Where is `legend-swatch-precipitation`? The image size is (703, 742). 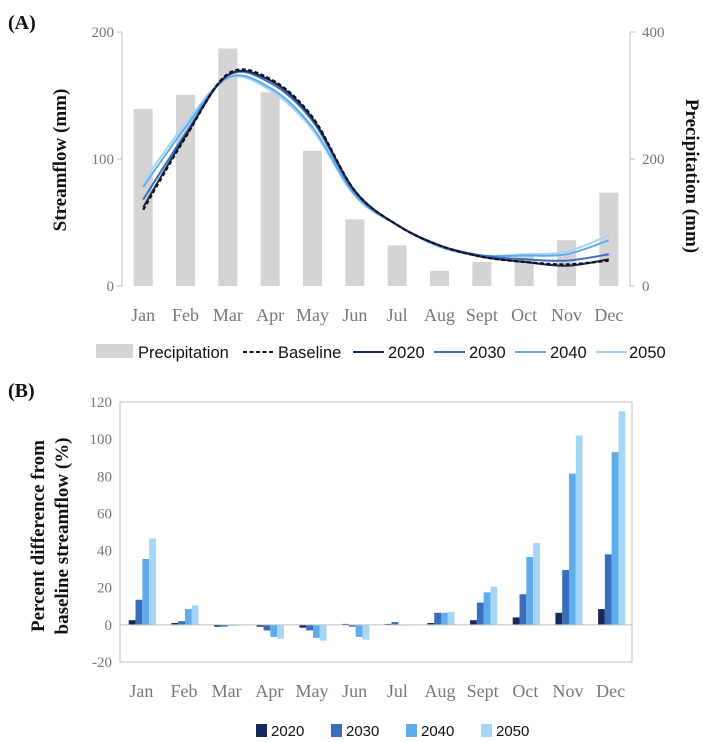
legend-swatch-precipitation is located at coordinates (114, 351).